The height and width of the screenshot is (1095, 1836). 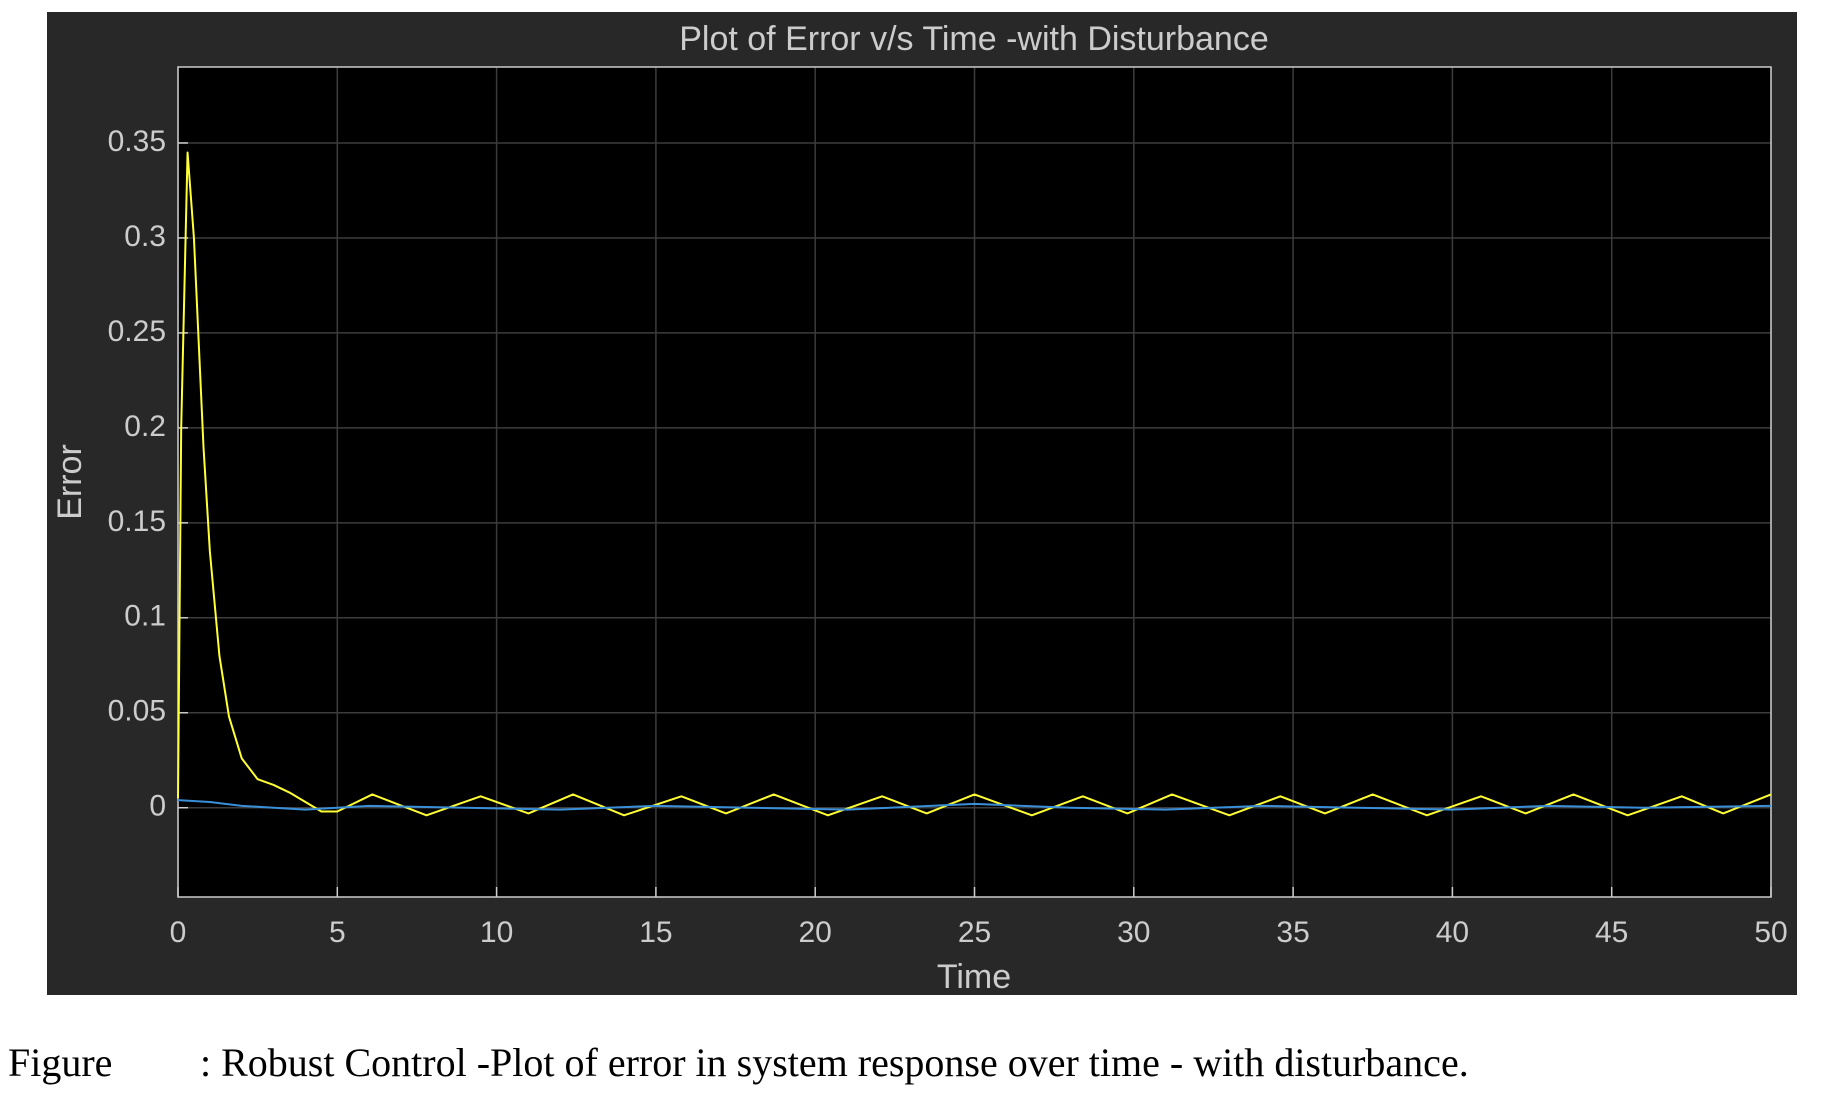 What do you see at coordinates (137, 141) in the screenshot?
I see `y-tick-label: 0.35` at bounding box center [137, 141].